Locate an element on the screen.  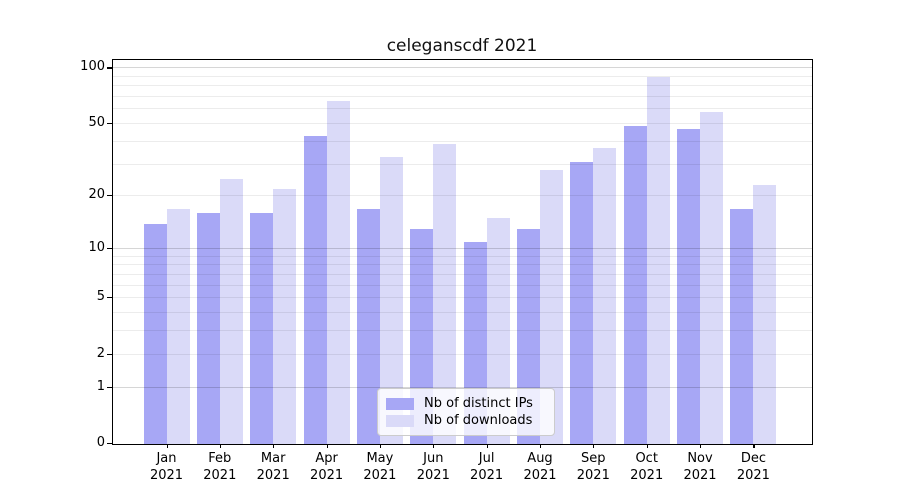
x-tick-label: Jan 2021 is located at coordinates (166, 467).